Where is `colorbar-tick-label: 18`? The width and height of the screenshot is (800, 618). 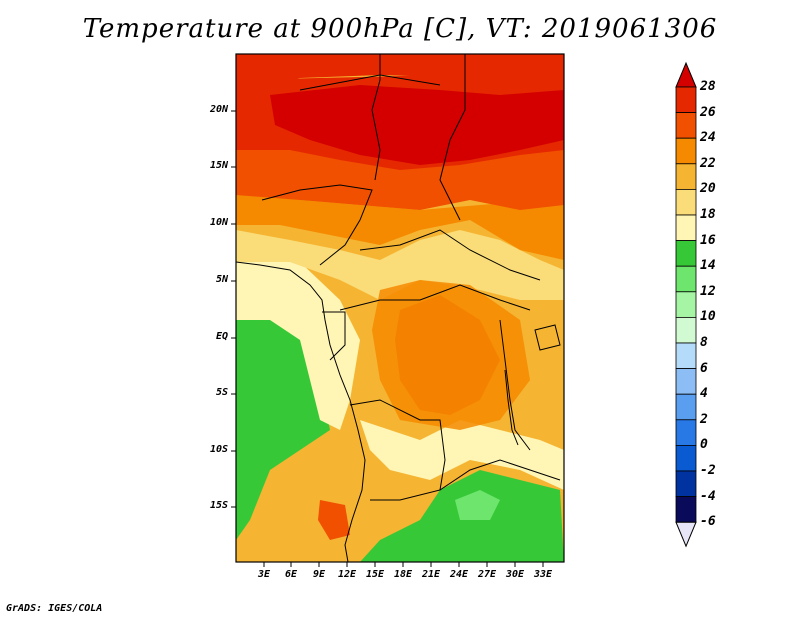
colorbar-tick-label: 18 is located at coordinates (708, 214).